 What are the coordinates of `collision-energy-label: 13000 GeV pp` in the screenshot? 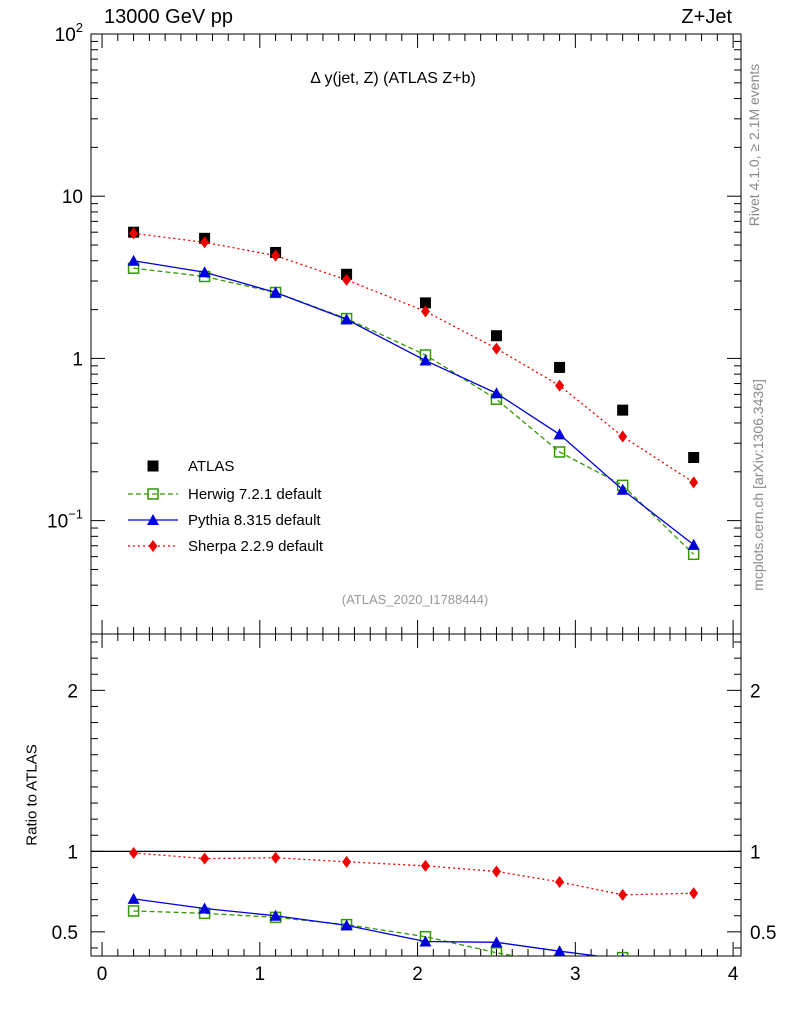 It's located at (168, 17).